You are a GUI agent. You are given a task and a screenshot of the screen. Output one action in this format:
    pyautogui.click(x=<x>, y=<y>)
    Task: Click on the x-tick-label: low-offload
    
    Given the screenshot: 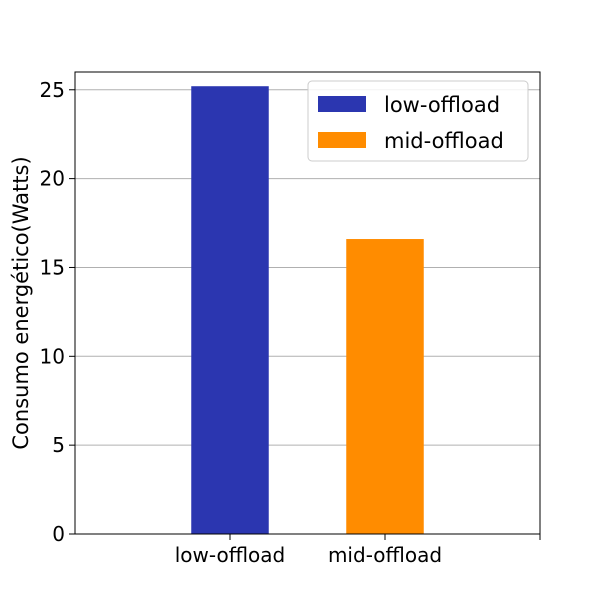 What is the action you would take?
    pyautogui.click(x=230, y=555)
    